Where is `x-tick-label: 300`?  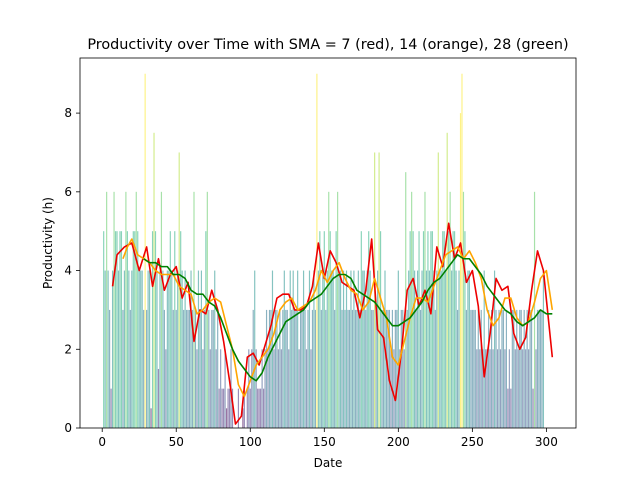 x-tick-label: 300 is located at coordinates (546, 442).